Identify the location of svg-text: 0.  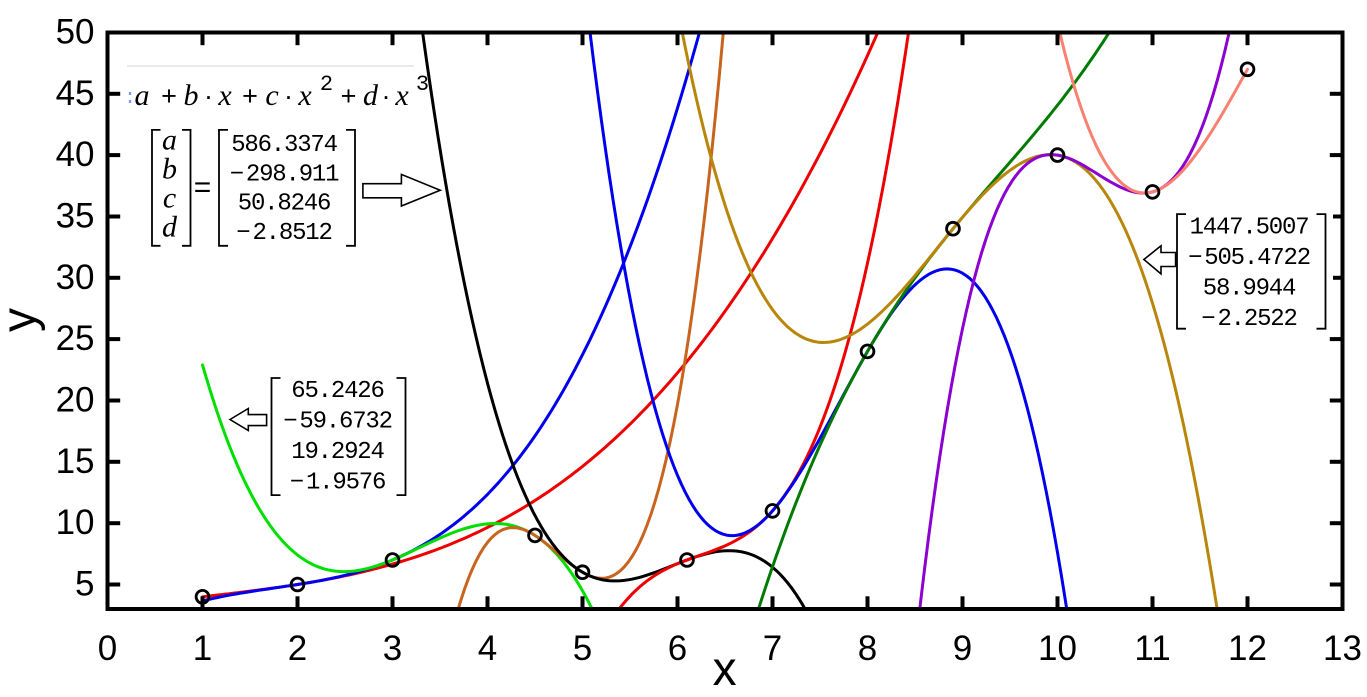
(107, 648).